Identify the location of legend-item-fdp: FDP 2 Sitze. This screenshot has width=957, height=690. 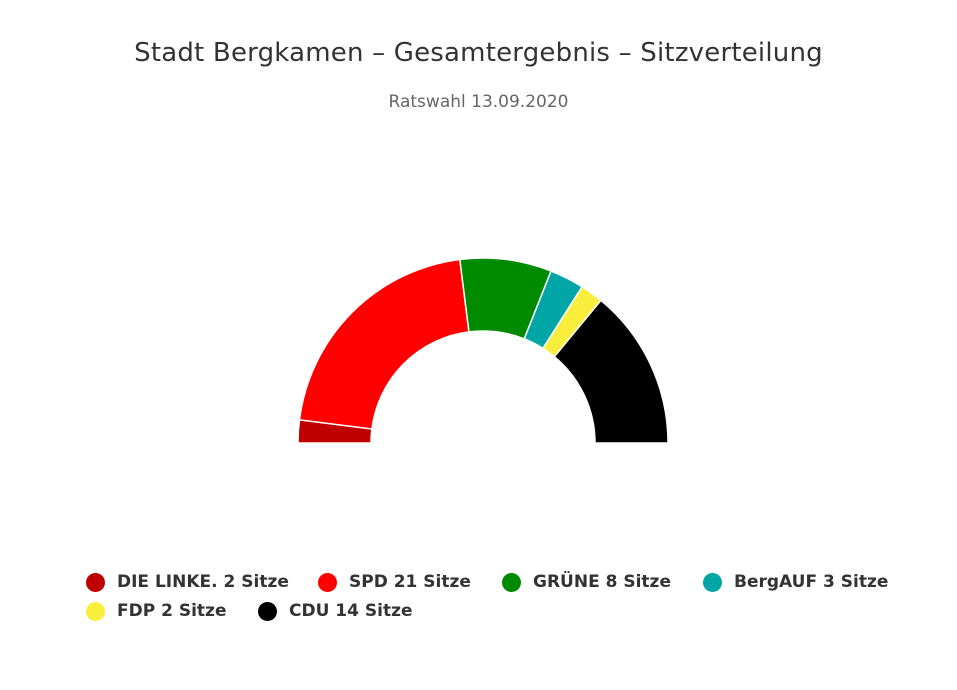
(156, 611).